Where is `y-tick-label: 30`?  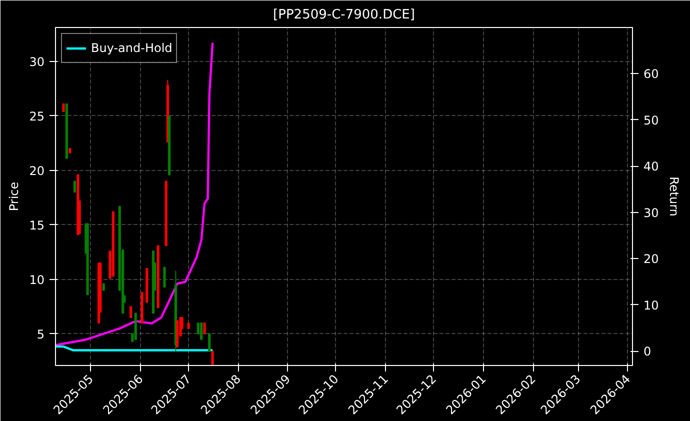
y-tick-label: 30 is located at coordinates (37, 61).